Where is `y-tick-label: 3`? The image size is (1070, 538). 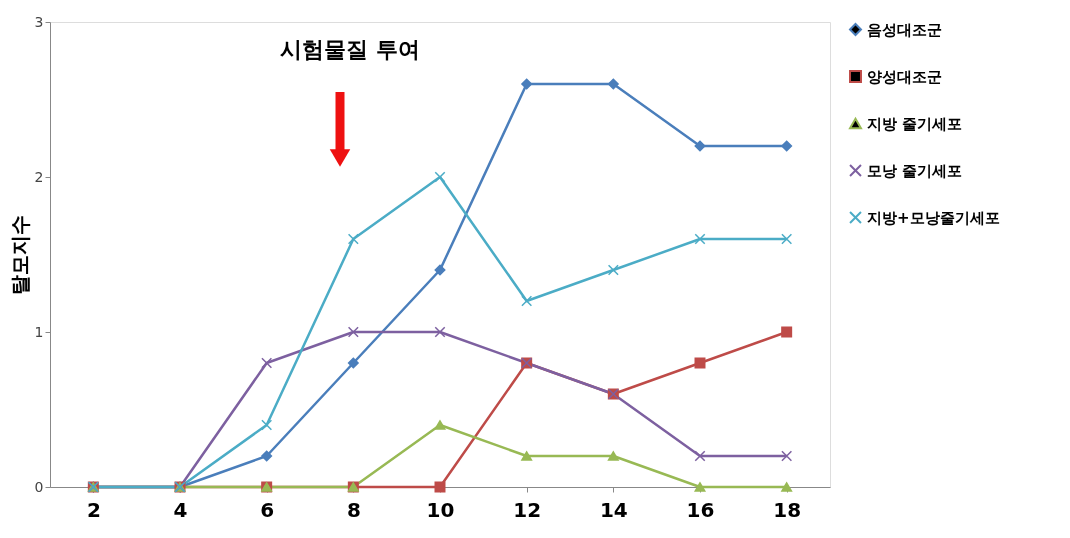 y-tick-label: 3 is located at coordinates (39, 21).